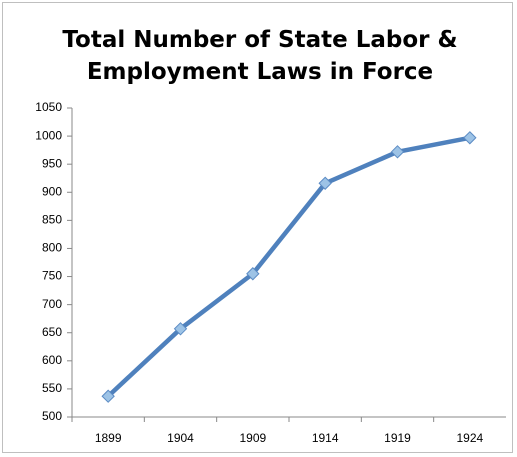 The width and height of the screenshot is (517, 457). Describe the element at coordinates (52, 163) in the screenshot. I see `y-tick-label: 950` at that location.